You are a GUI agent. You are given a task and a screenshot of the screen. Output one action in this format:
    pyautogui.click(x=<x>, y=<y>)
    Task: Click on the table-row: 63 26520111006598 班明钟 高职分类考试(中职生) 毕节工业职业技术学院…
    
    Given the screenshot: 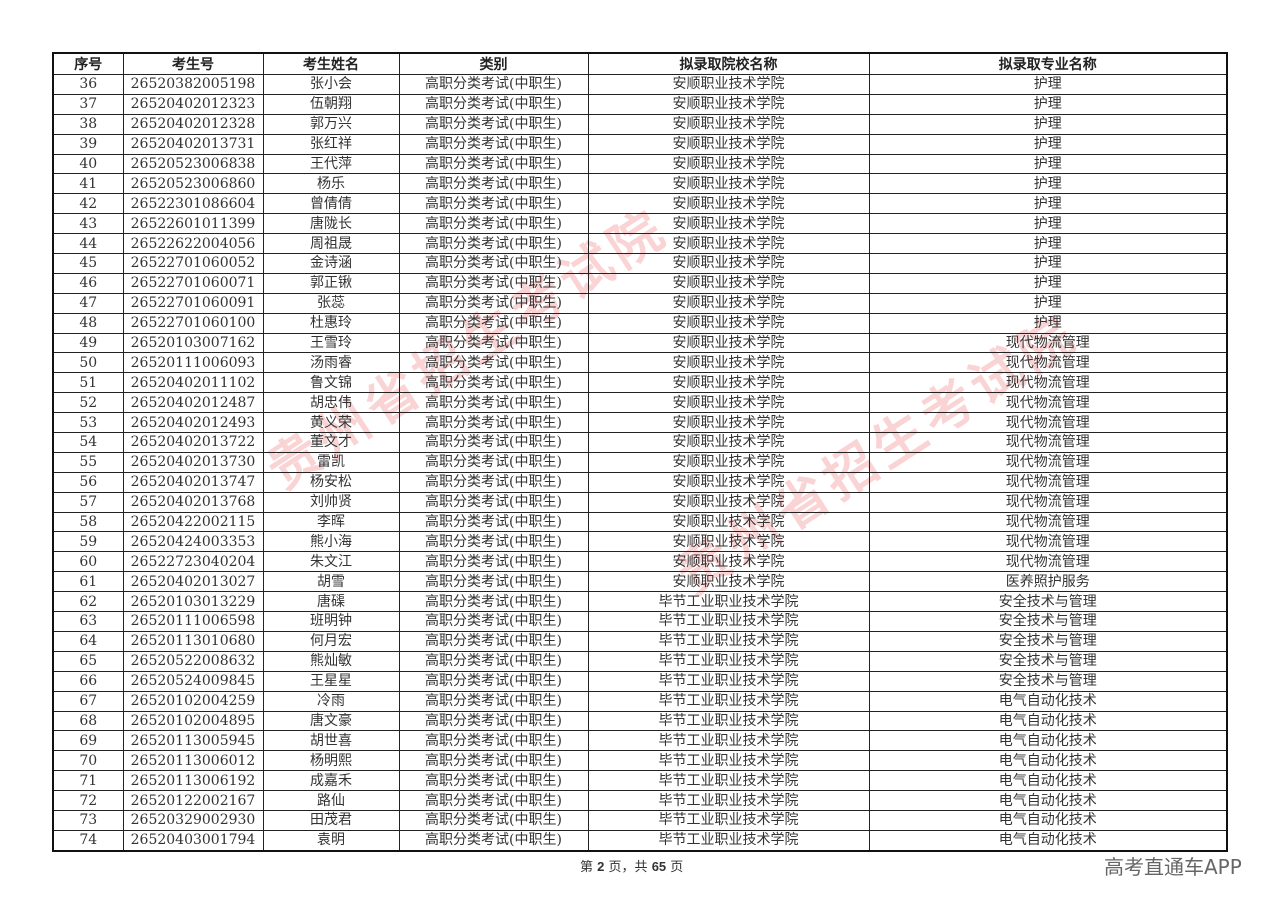 What is the action you would take?
    pyautogui.click(x=640, y=621)
    